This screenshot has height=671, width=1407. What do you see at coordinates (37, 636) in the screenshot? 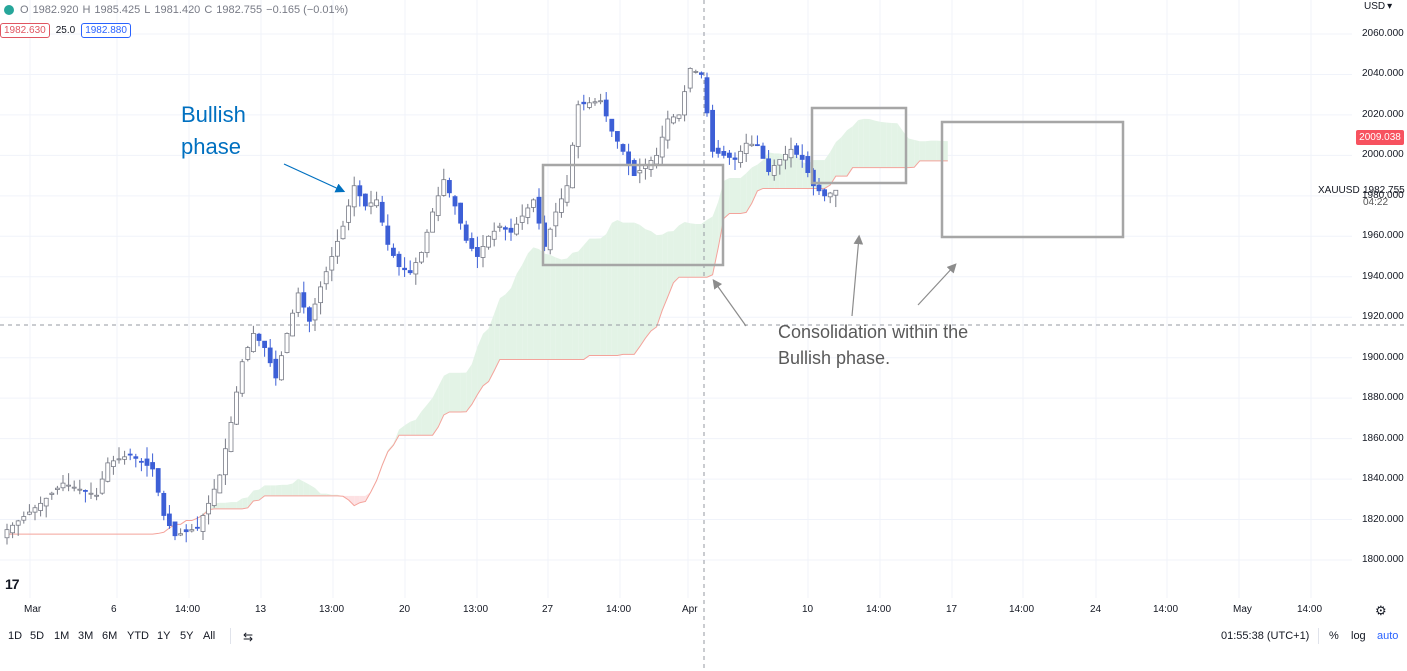
I see `range-5d-button: 5D` at bounding box center [37, 636].